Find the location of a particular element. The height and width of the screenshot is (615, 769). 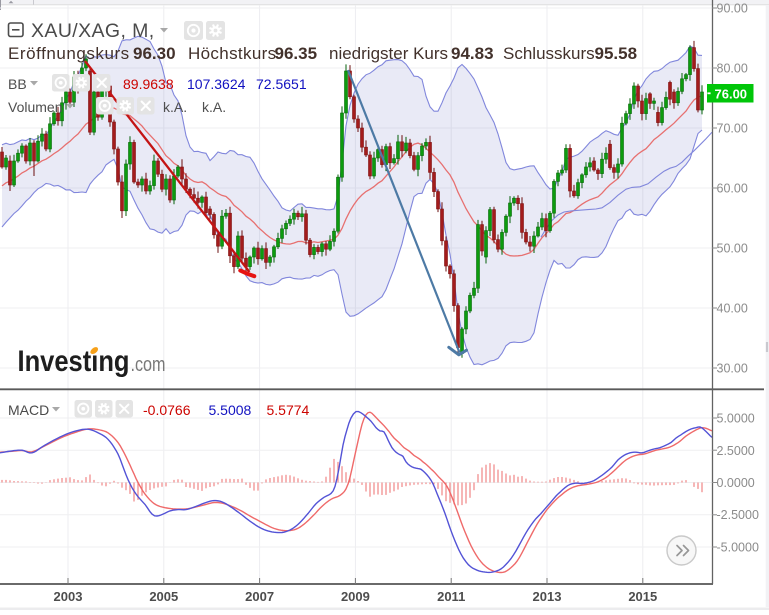

svg-text: 80.00 is located at coordinates (732, 69).